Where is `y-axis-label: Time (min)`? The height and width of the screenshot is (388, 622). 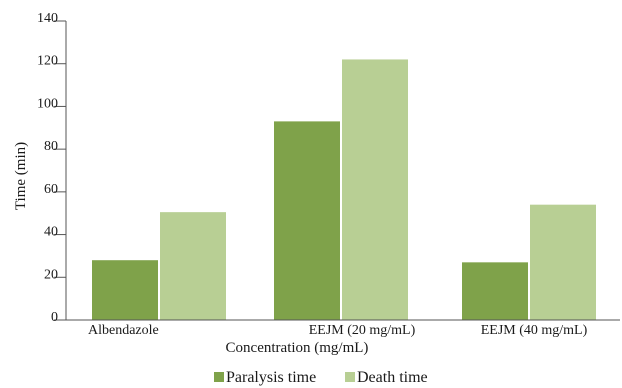 y-axis-label: Time (min) is located at coordinates (21, 176).